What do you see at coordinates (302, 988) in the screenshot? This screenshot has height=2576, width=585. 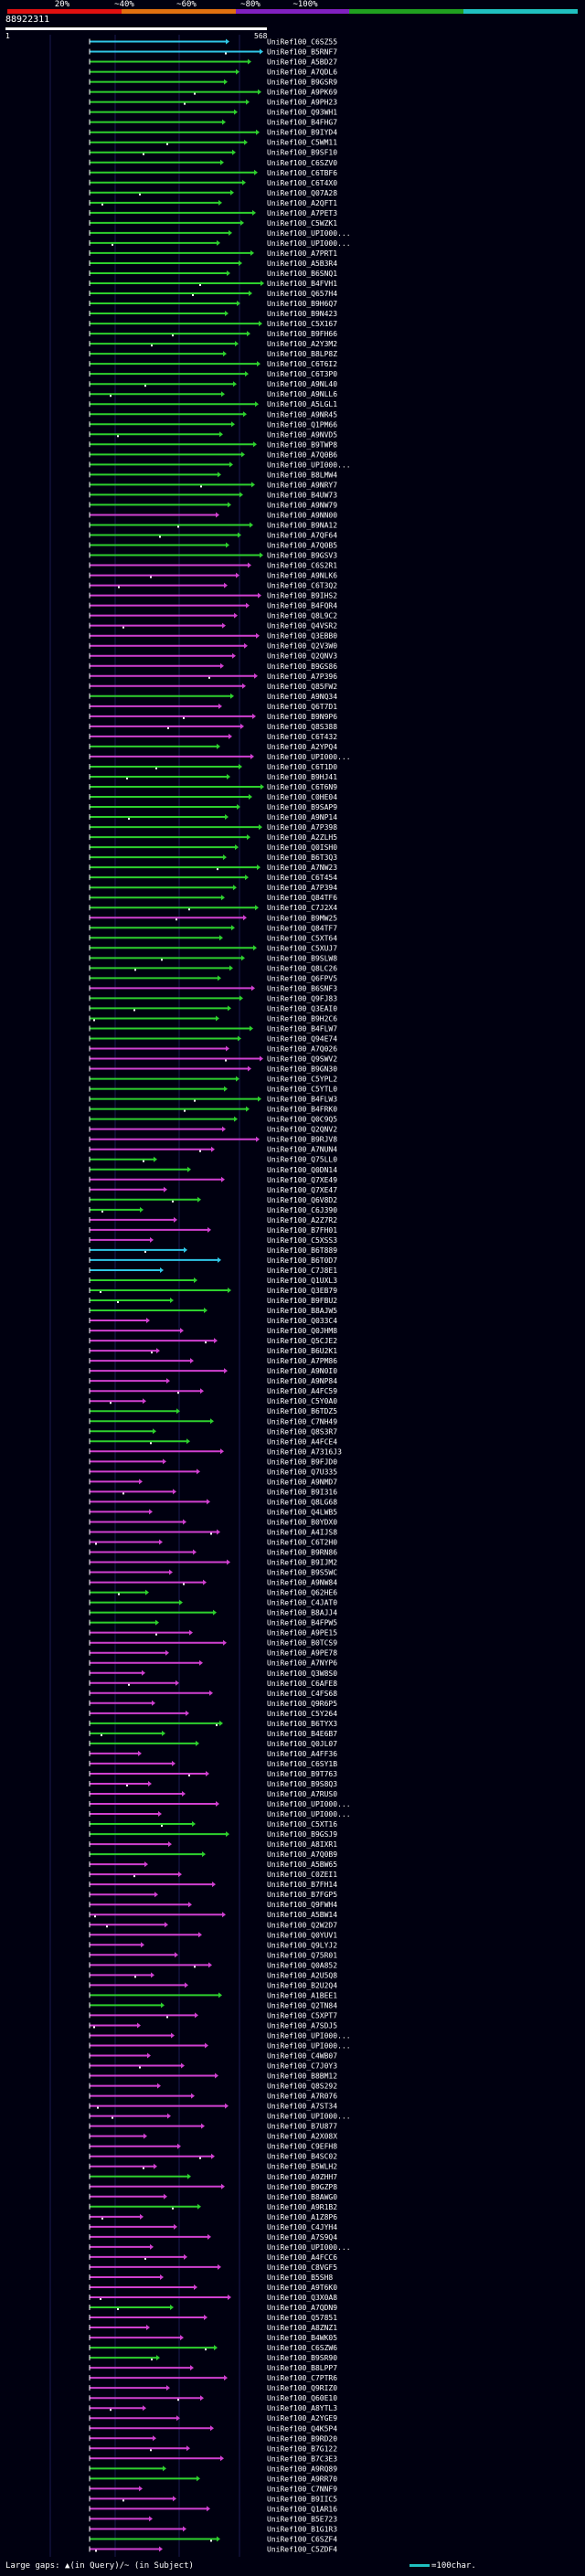 I see `hit-label: UniRef100_B6SNF3` at bounding box center [302, 988].